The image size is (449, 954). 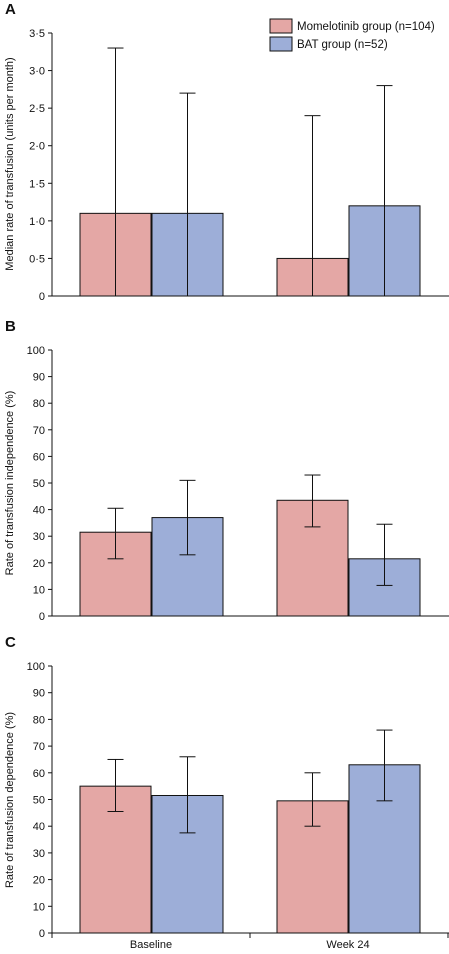 What do you see at coordinates (10, 483) in the screenshot?
I see `y-axis-label: Rate of transfusion independence (%)` at bounding box center [10, 483].